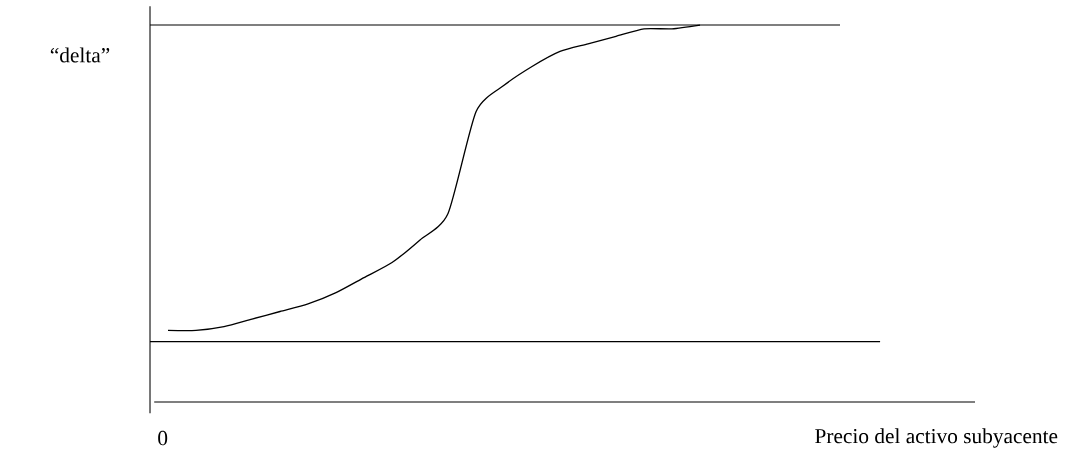 The image size is (1072, 455). I want to click on text: 0, so click(163, 438).